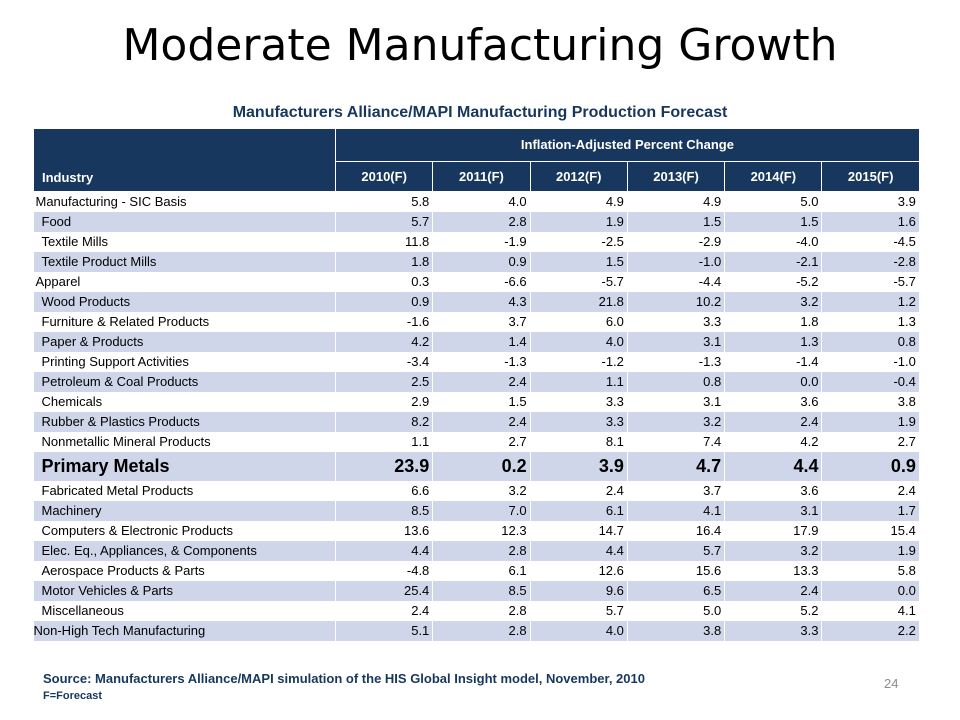  I want to click on value-cell: 8.5, so click(384, 511).